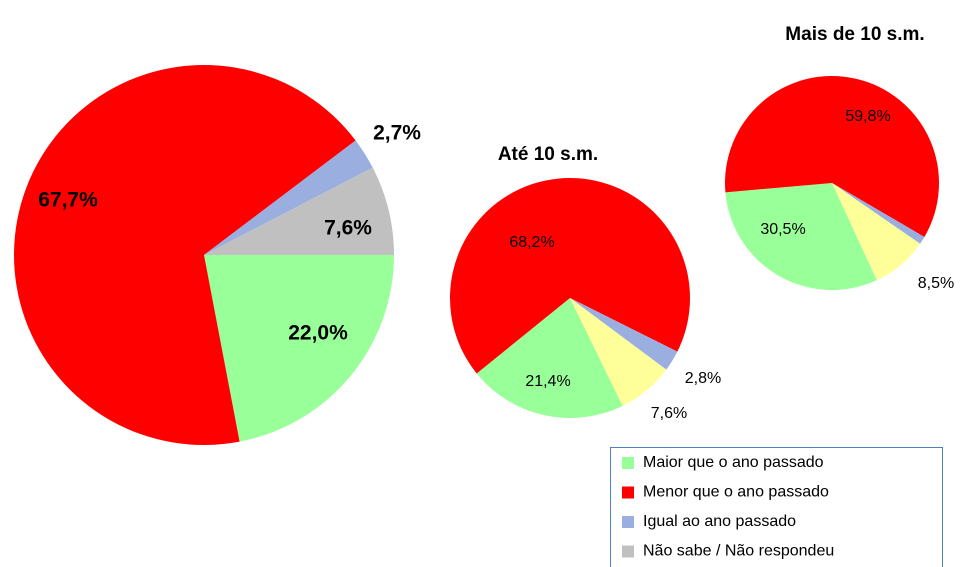 The image size is (963, 567). I want to click on data-label: 22,0%, so click(318, 333).